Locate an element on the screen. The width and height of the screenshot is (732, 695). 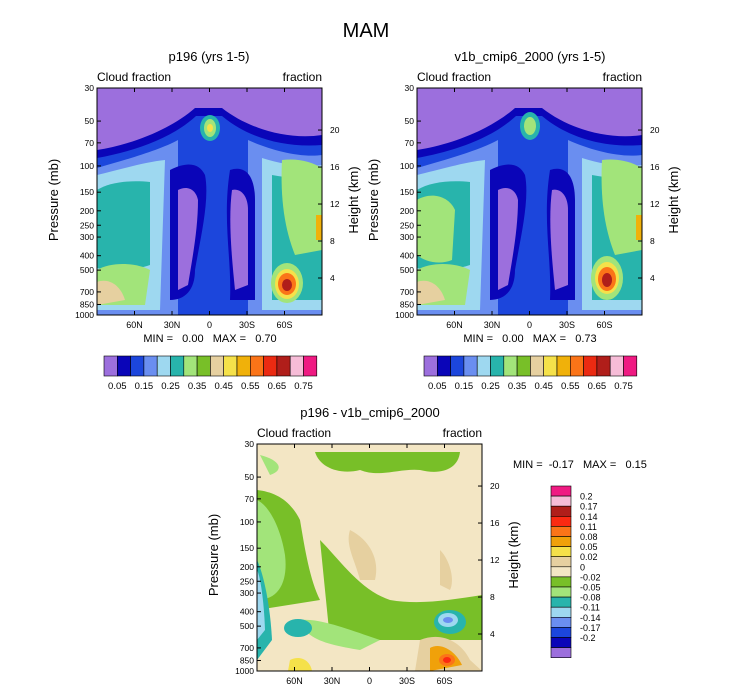
colorbar-label: 0.2 is located at coordinates (586, 497).